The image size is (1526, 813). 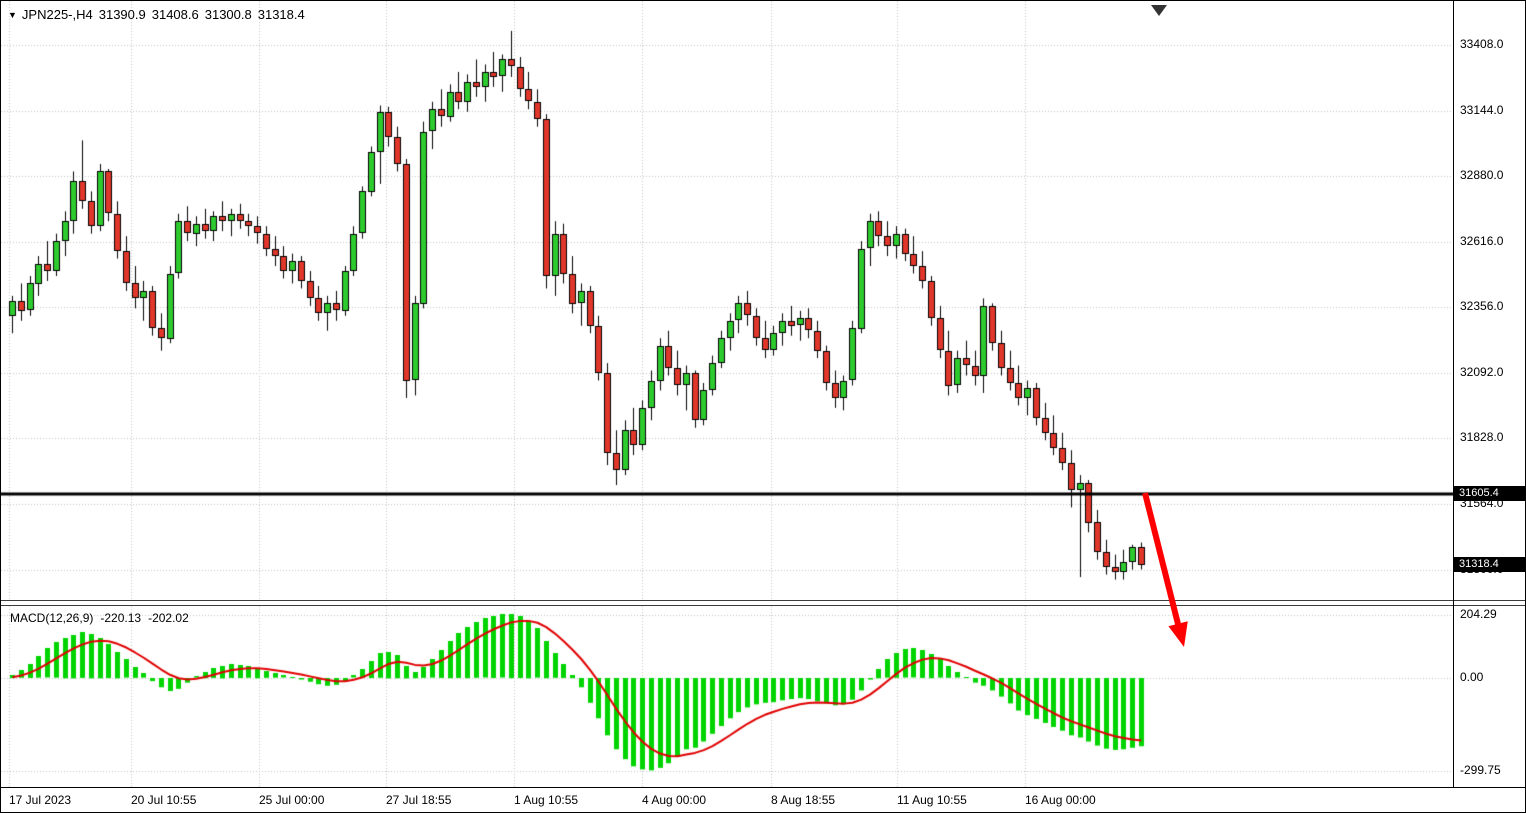 What do you see at coordinates (1482, 437) in the screenshot?
I see `price-axis-label: 31828.0` at bounding box center [1482, 437].